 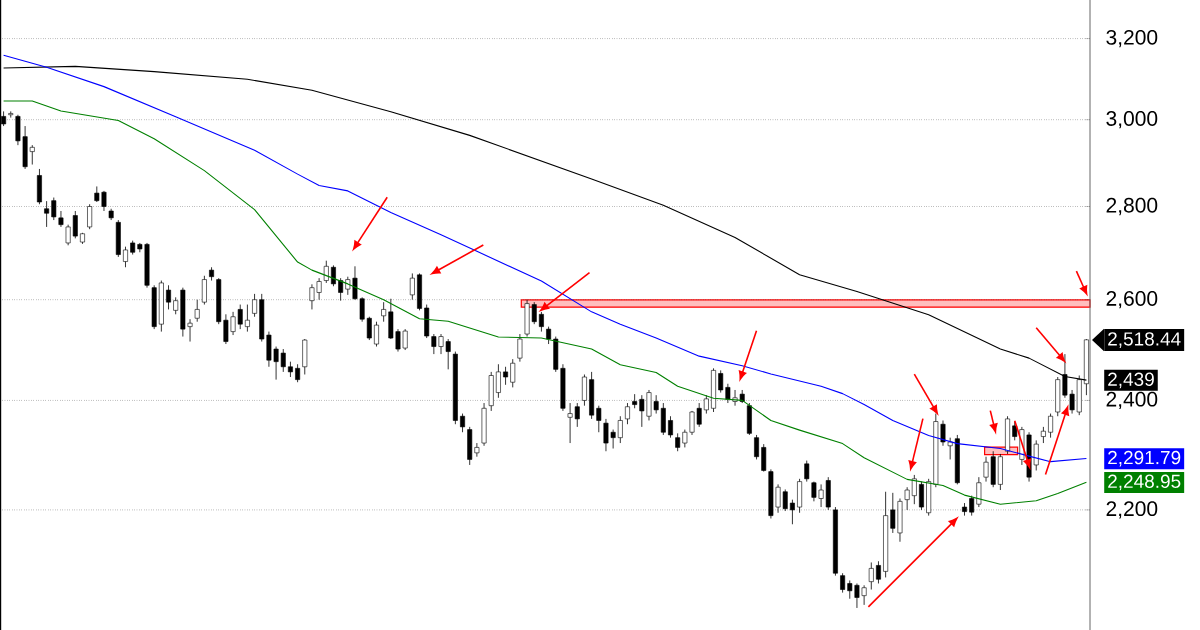 What do you see at coordinates (1132, 400) in the screenshot?
I see `y-tick-label: 2,400` at bounding box center [1132, 400].